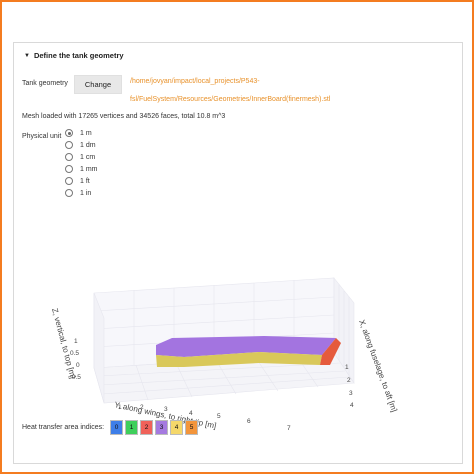  What do you see at coordinates (117, 427) in the screenshot?
I see `heat-index-0: 0` at bounding box center [117, 427].